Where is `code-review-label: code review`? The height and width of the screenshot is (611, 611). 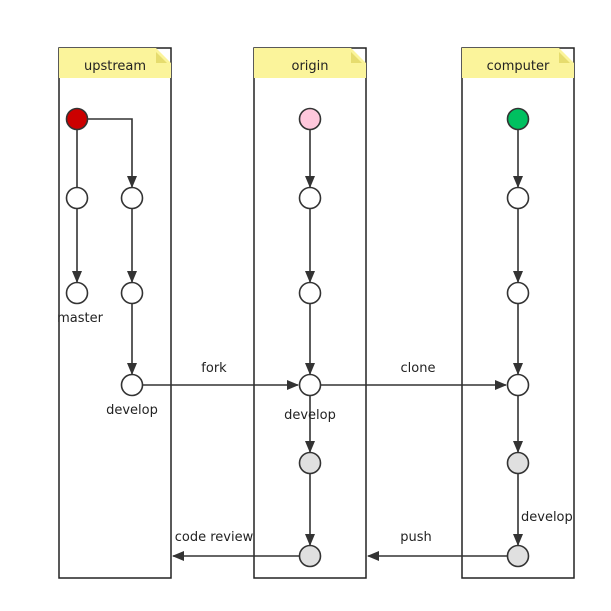
code-review-label: code review is located at coordinates (214, 537).